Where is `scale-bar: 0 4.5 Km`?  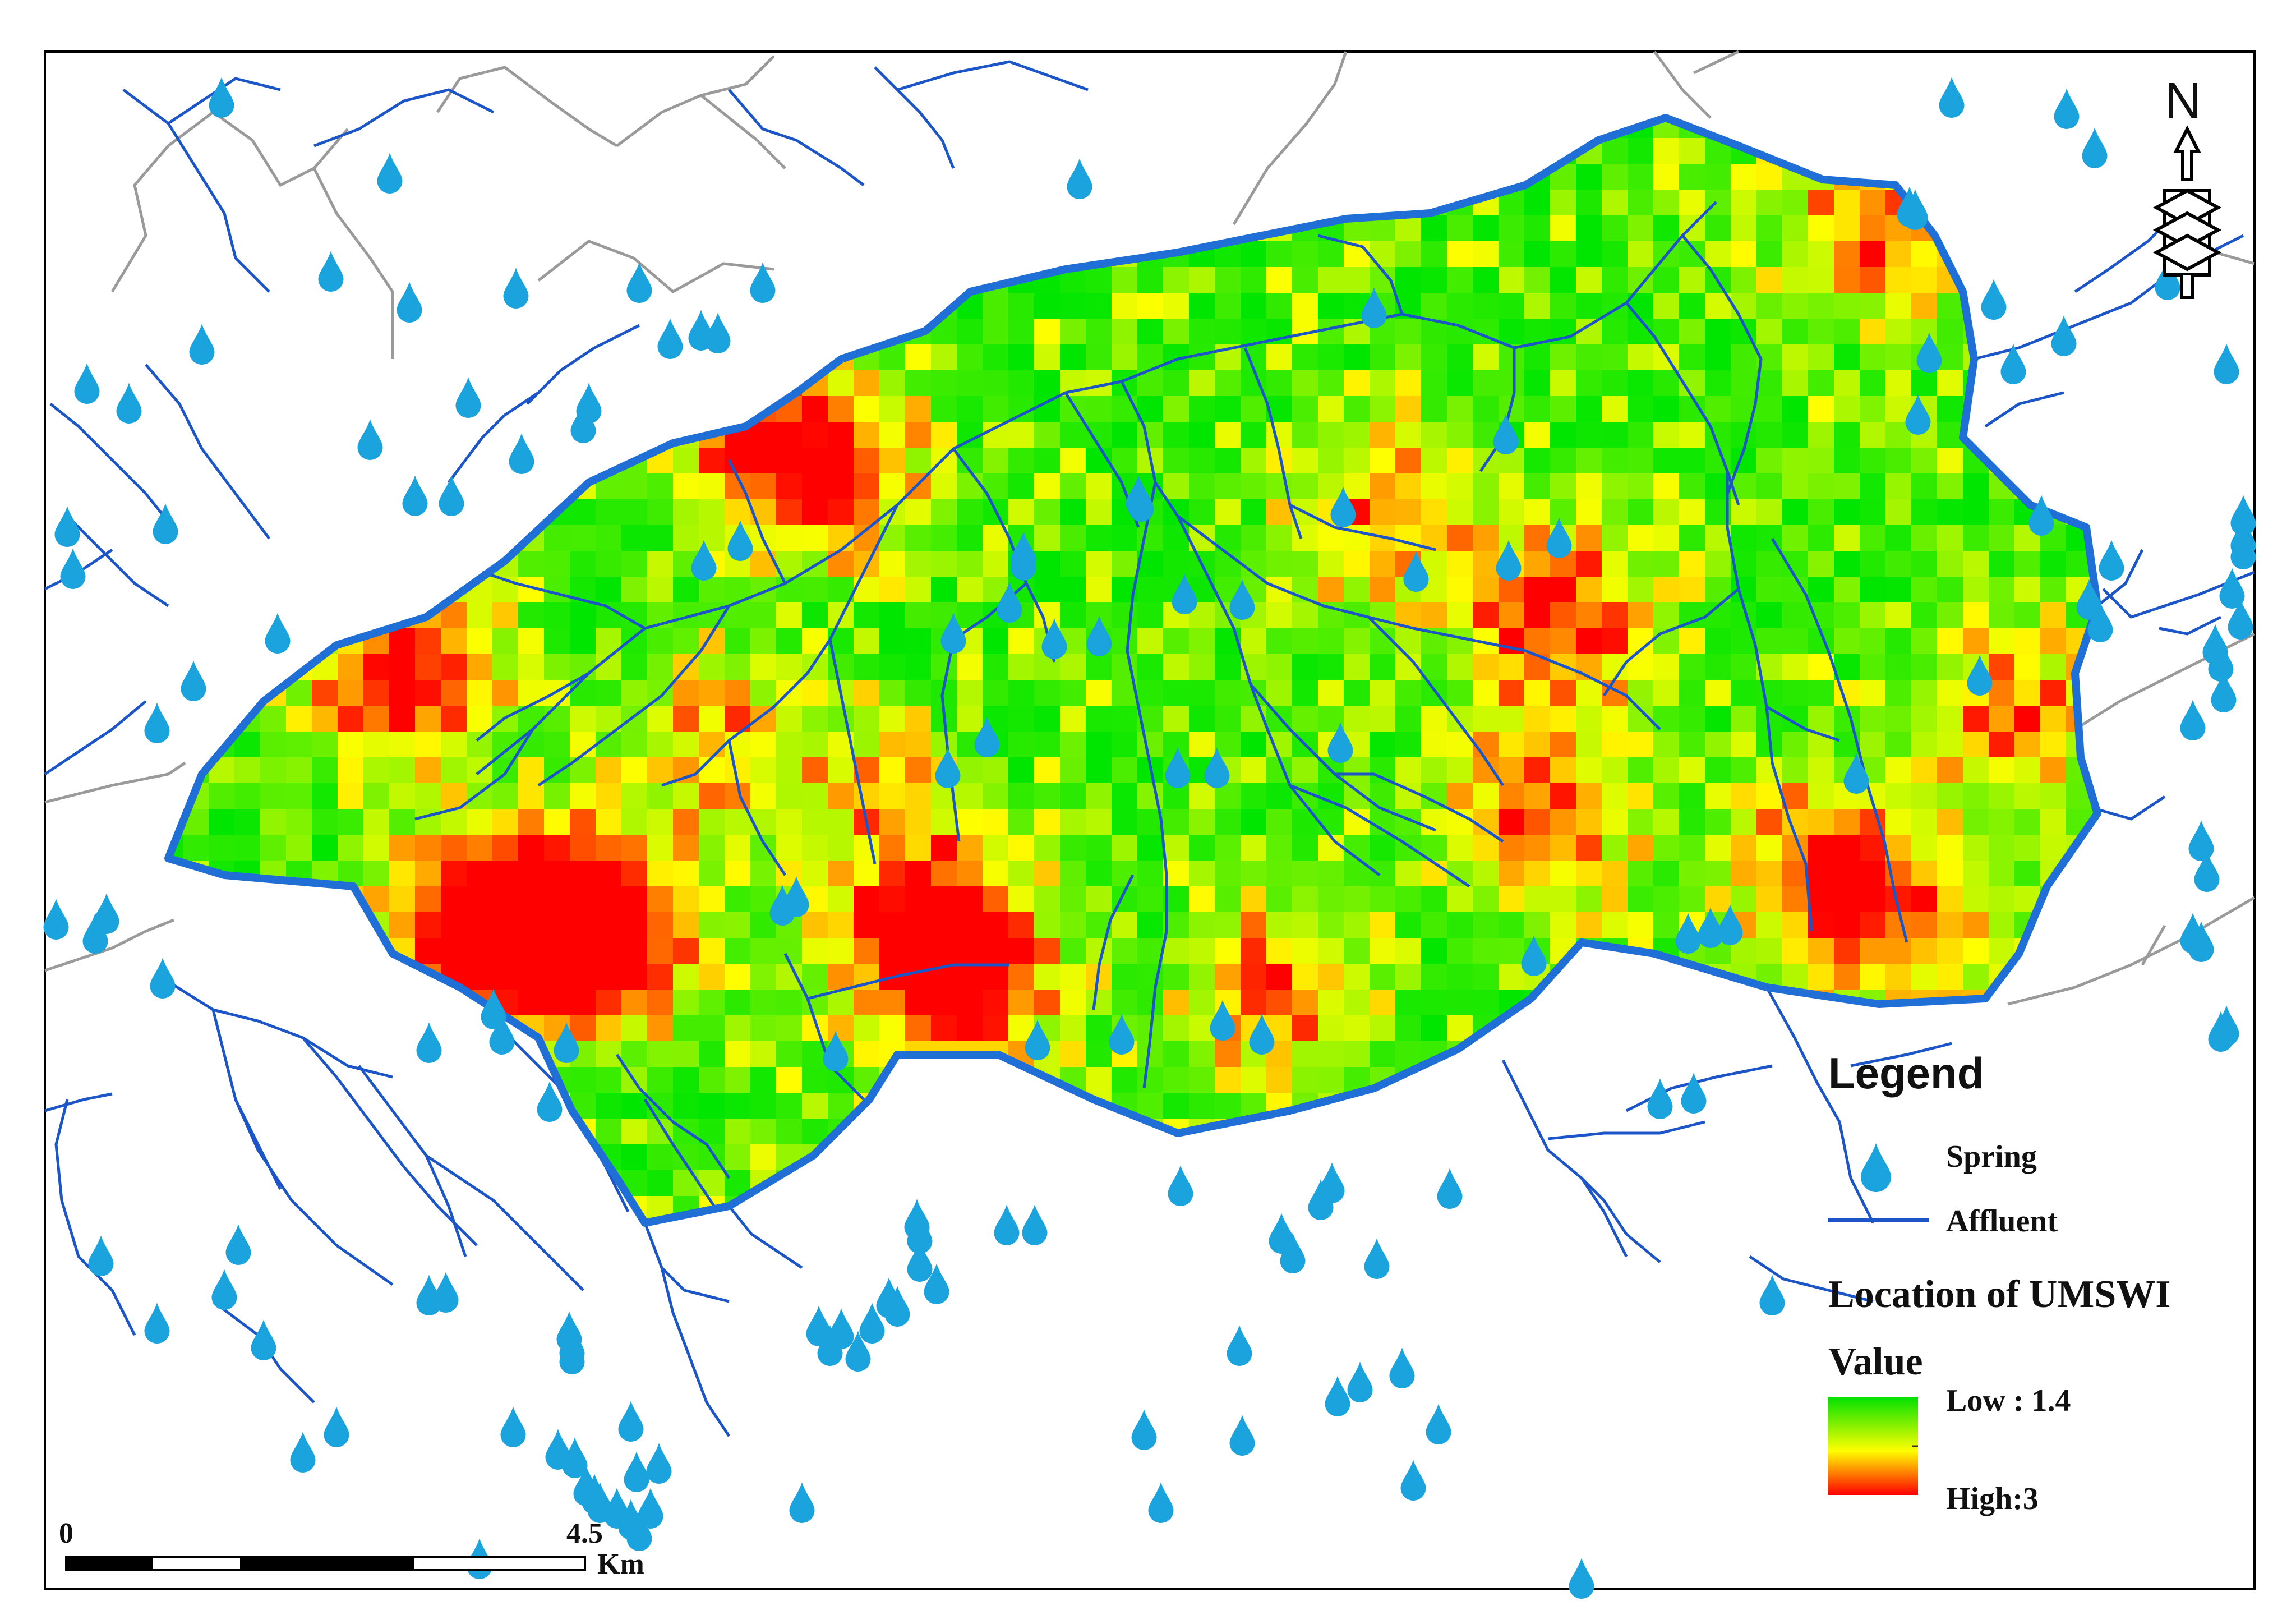 scale-bar: 0 4.5 Km is located at coordinates (351, 1549).